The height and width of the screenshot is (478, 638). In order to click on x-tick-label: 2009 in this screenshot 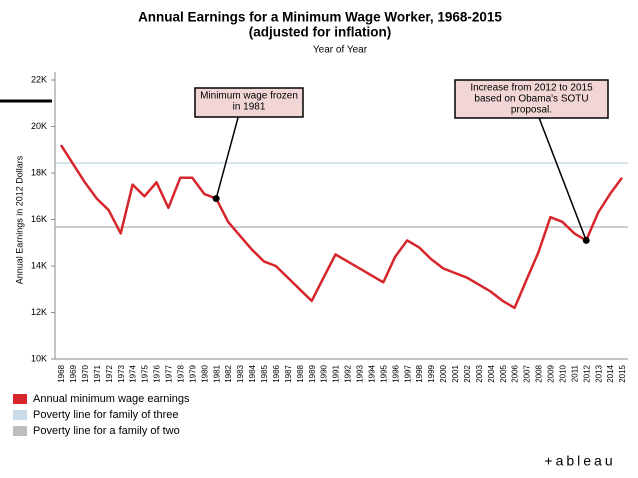, I will do `click(551, 373)`.